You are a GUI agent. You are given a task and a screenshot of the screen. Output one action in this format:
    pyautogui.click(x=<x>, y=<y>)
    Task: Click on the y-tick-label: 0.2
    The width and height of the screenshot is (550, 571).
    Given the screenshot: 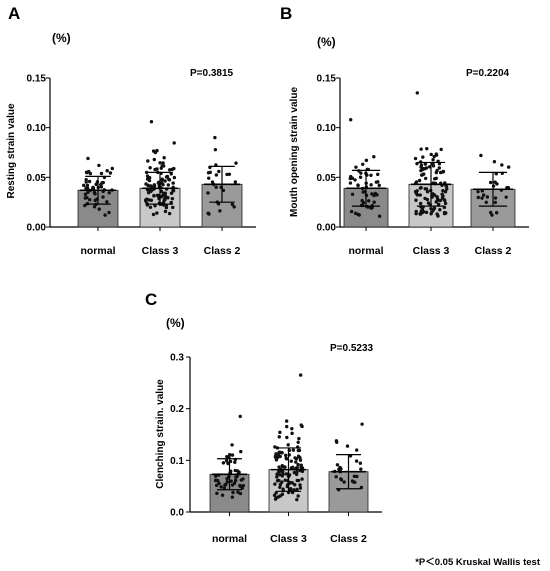 What is the action you would take?
    pyautogui.click(x=177, y=409)
    